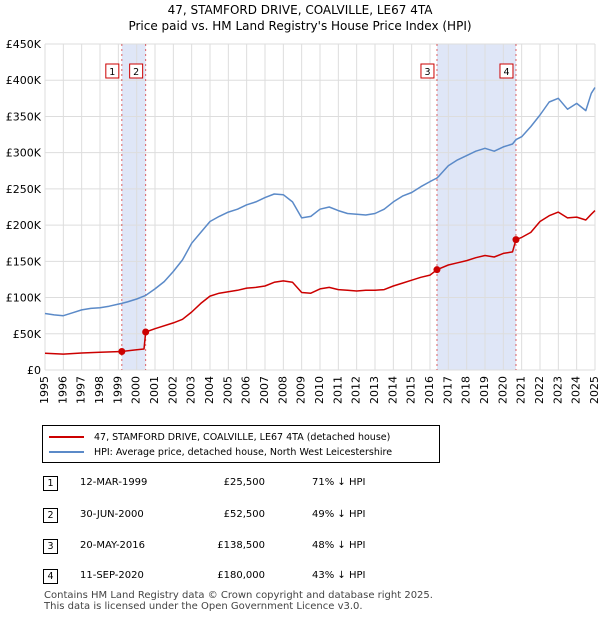 Image resolution: width=600 pixels, height=620 pixels. I want to click on x-tick-label: 1997, so click(81, 390).